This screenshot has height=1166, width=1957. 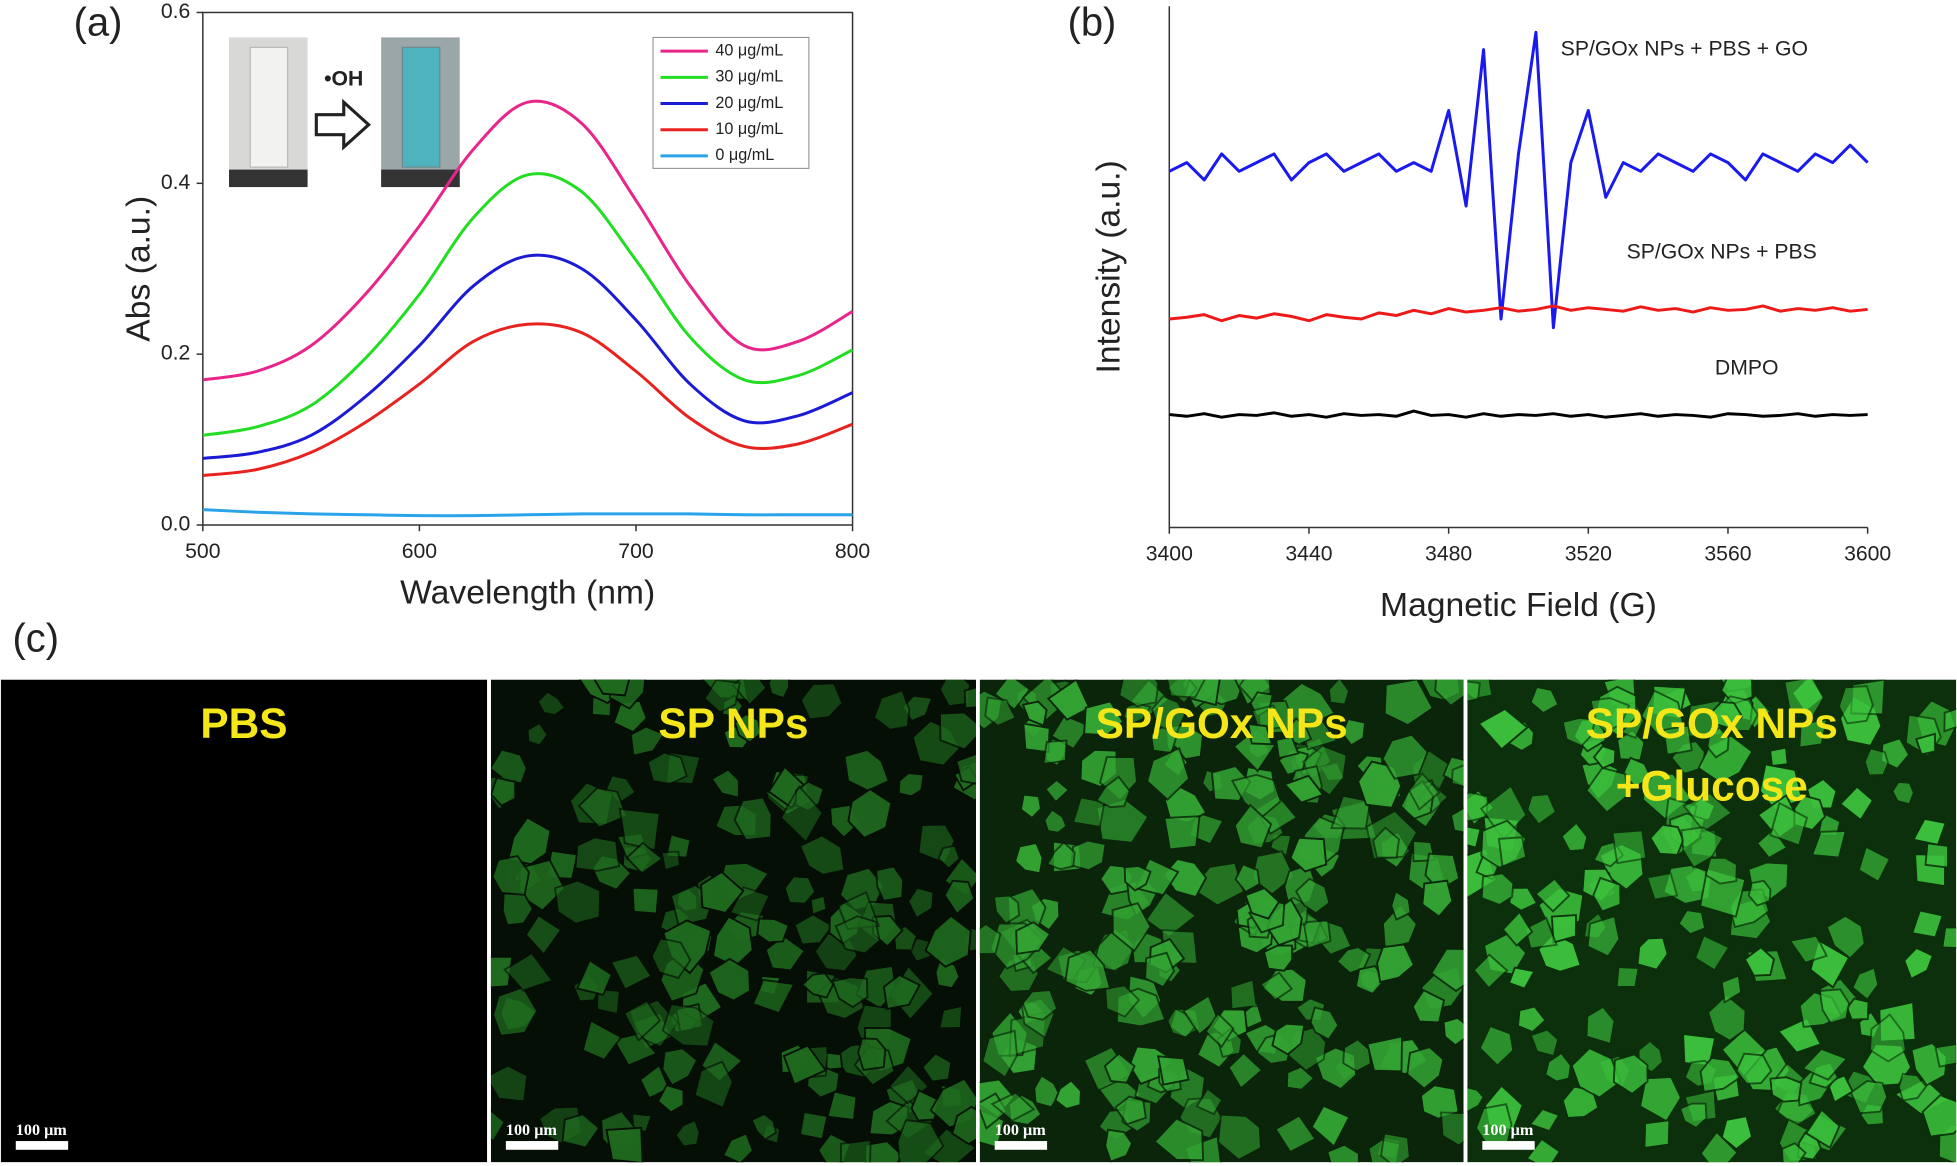 I want to click on x-tick-label: 3400, so click(x=1169, y=554).